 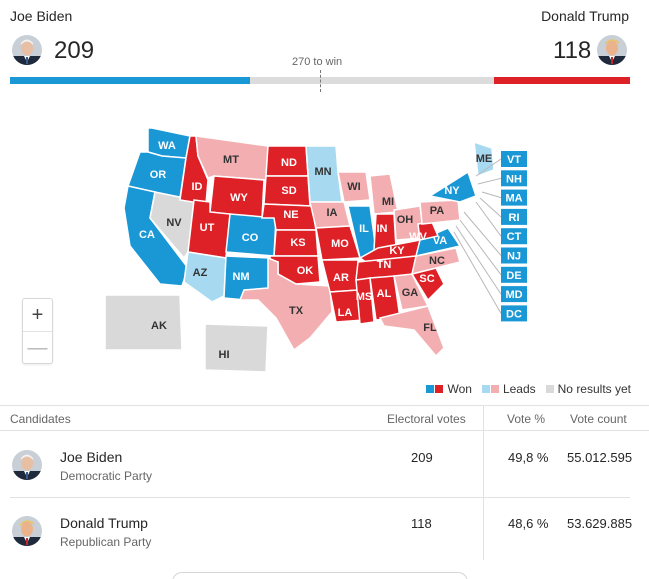 I want to click on callout-line-vt, so click(x=488, y=167).